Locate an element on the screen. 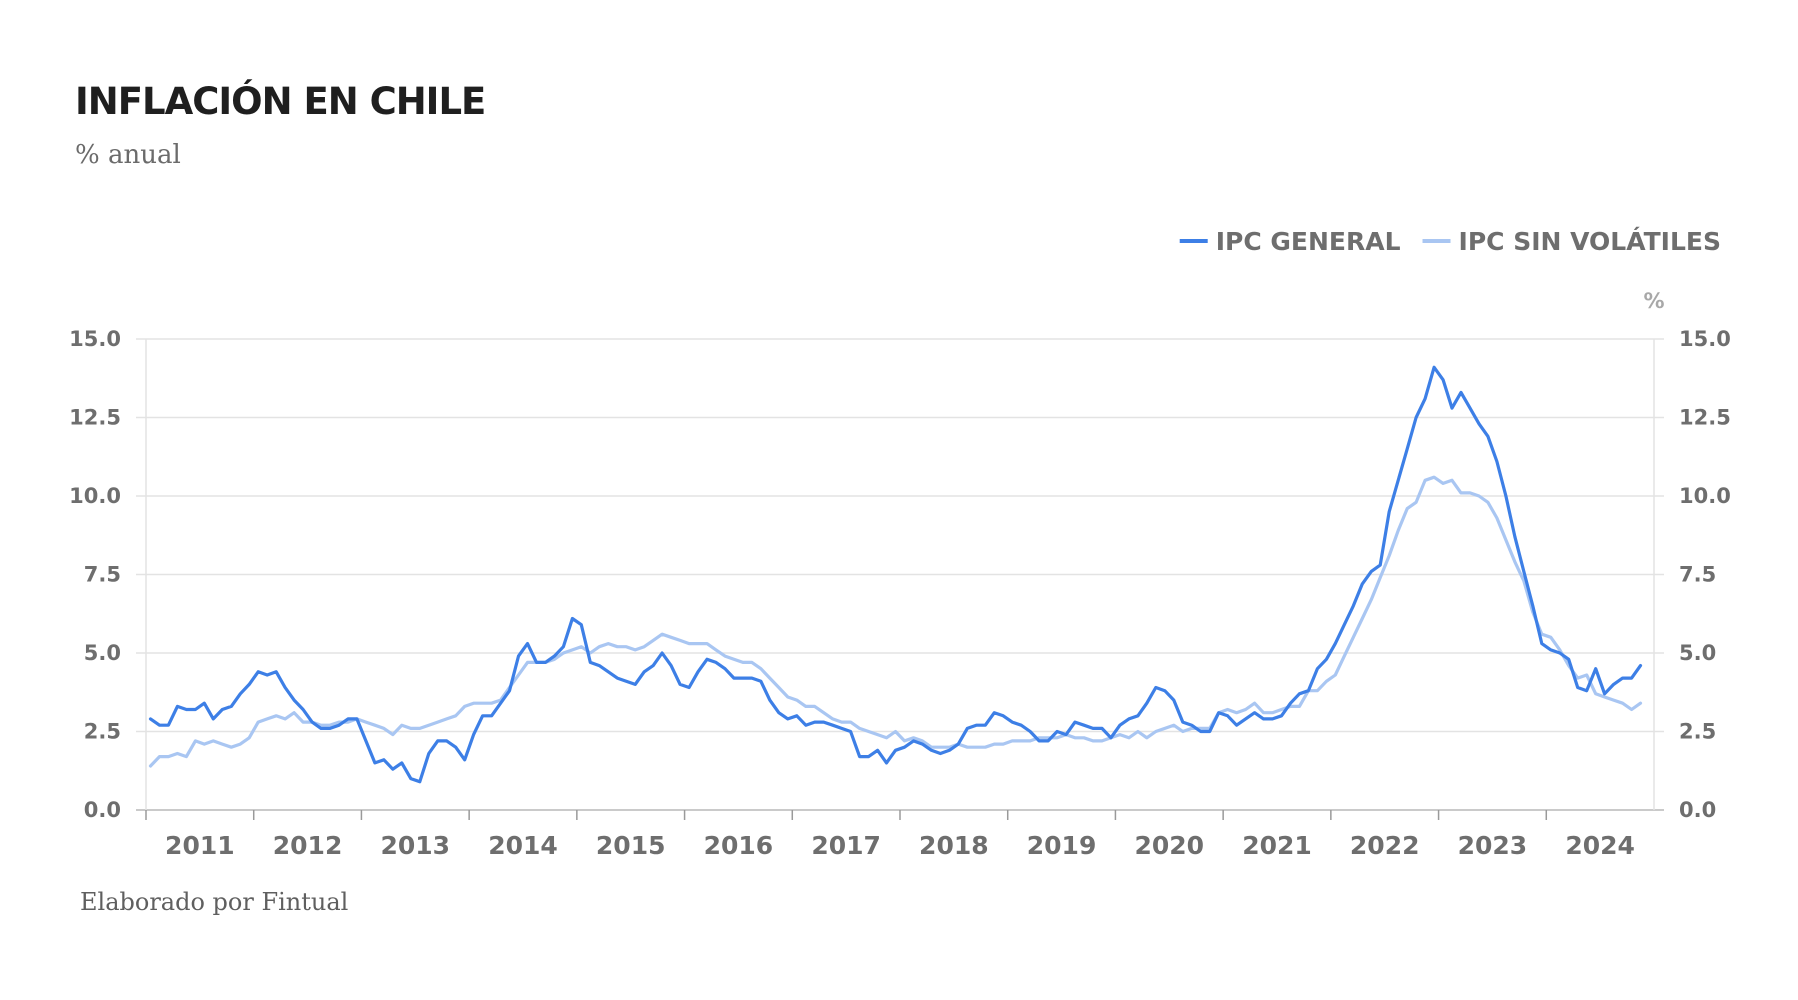 The height and width of the screenshot is (1000, 1798). legend-label: IPC SIN VOLÁTILES is located at coordinates (1590, 241).